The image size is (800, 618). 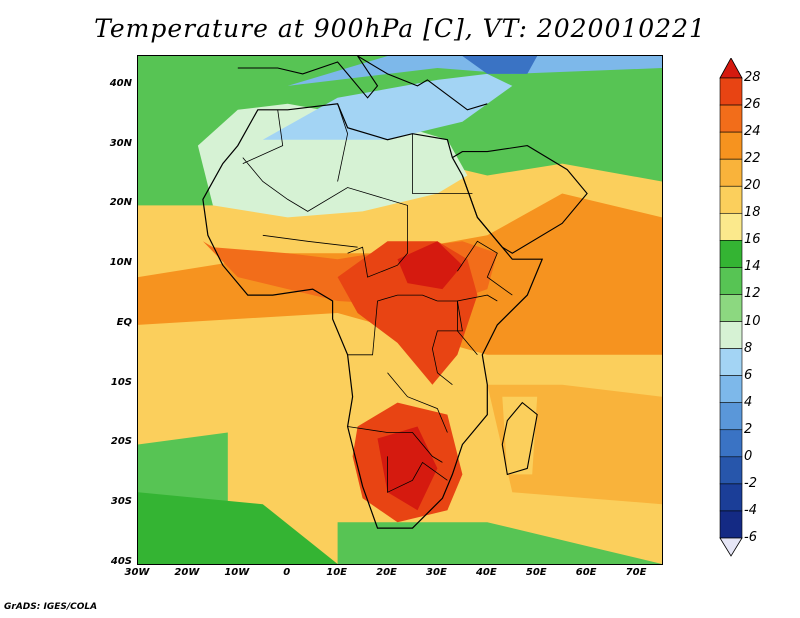 I want to click on lat-tick-label: 20N, so click(x=120, y=203).